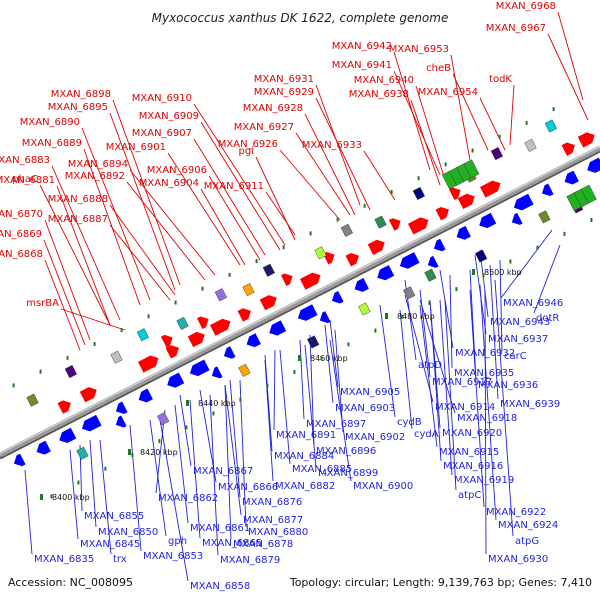 This screenshot has height=600, width=600. Describe the element at coordinates (527, 541) in the screenshot. I see `gene-label: atpG` at that location.